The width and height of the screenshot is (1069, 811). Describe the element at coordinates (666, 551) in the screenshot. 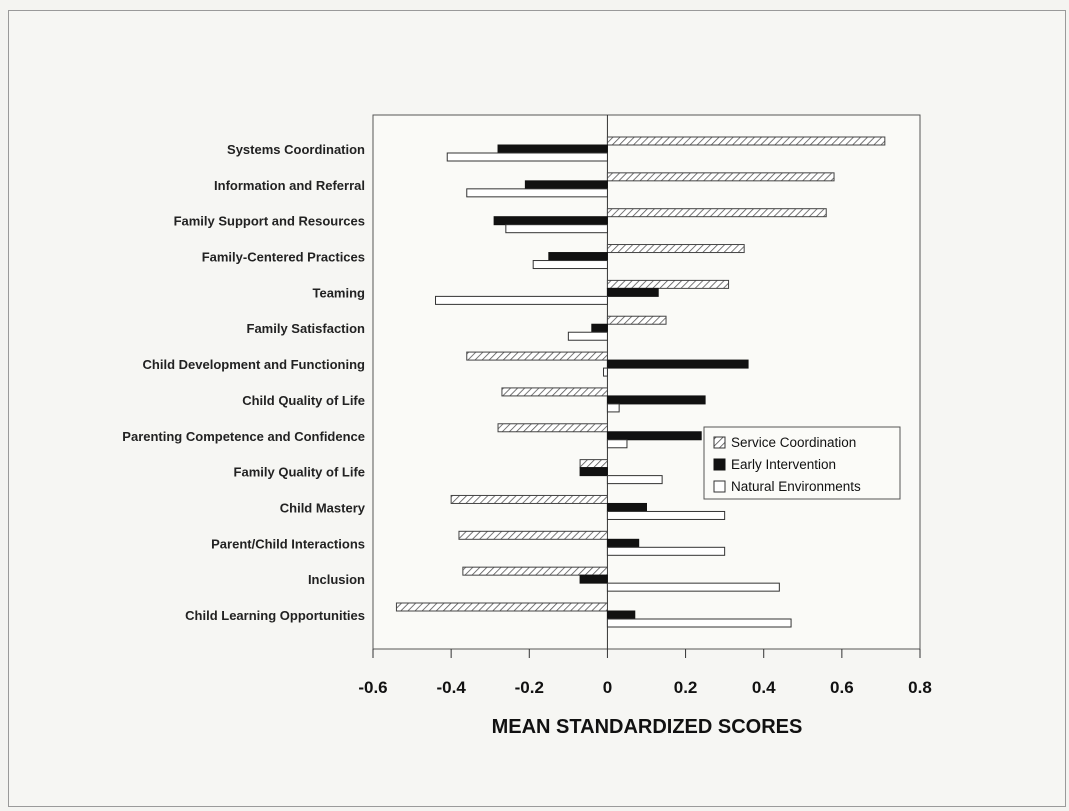

I see `bar-natural-environments-parent-child-interactions` at that location.